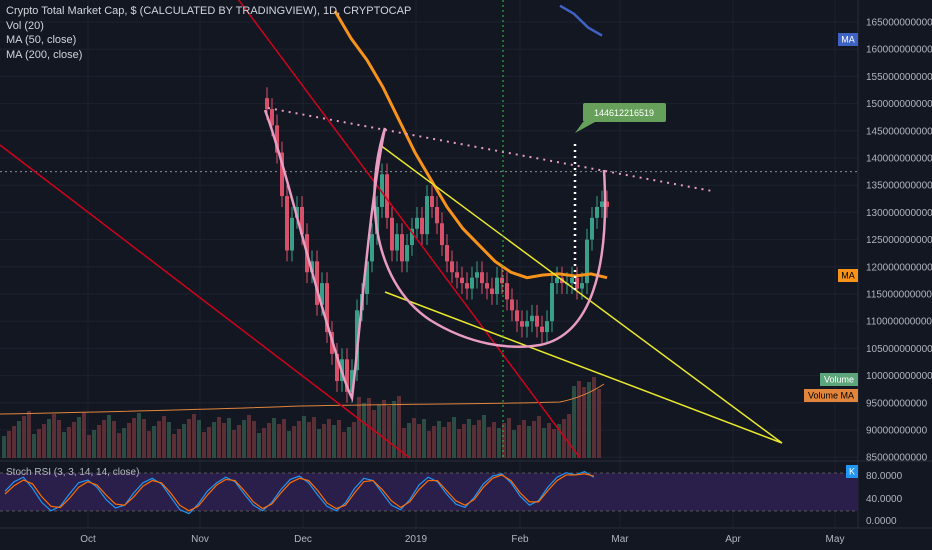  I want to click on ma50-tag: MA, so click(848, 276).